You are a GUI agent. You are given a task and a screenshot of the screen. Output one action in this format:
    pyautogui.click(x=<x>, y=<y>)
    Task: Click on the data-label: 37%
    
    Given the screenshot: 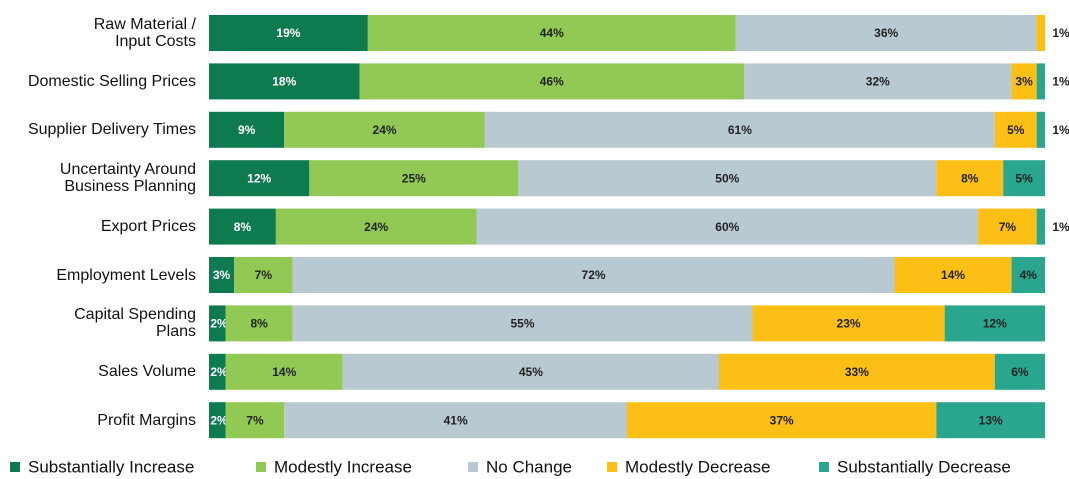 What is the action you would take?
    pyautogui.click(x=782, y=420)
    